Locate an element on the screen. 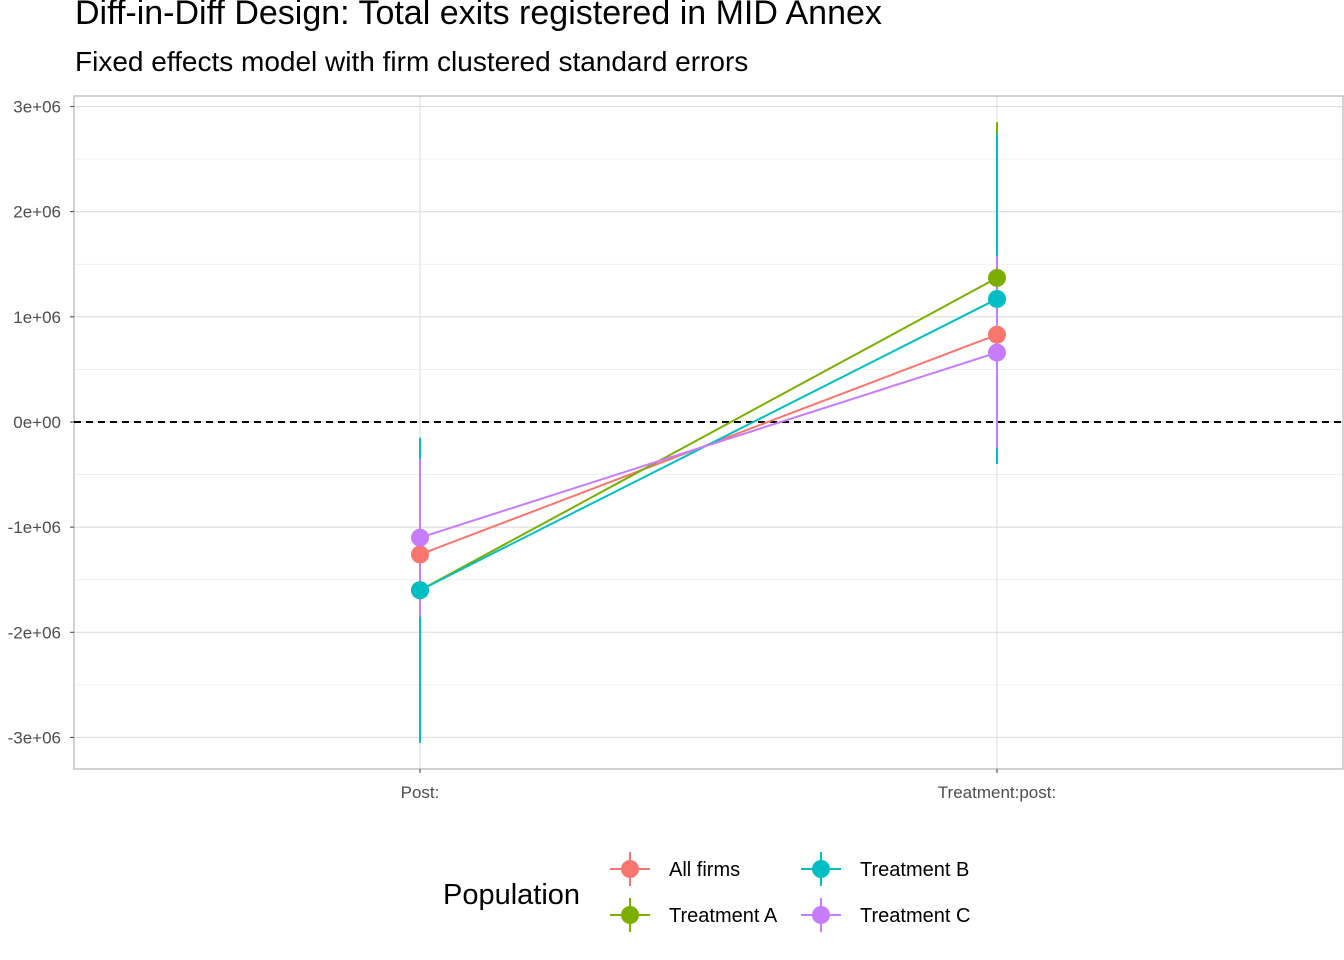  legend-entry: Treatment B is located at coordinates (885, 869).